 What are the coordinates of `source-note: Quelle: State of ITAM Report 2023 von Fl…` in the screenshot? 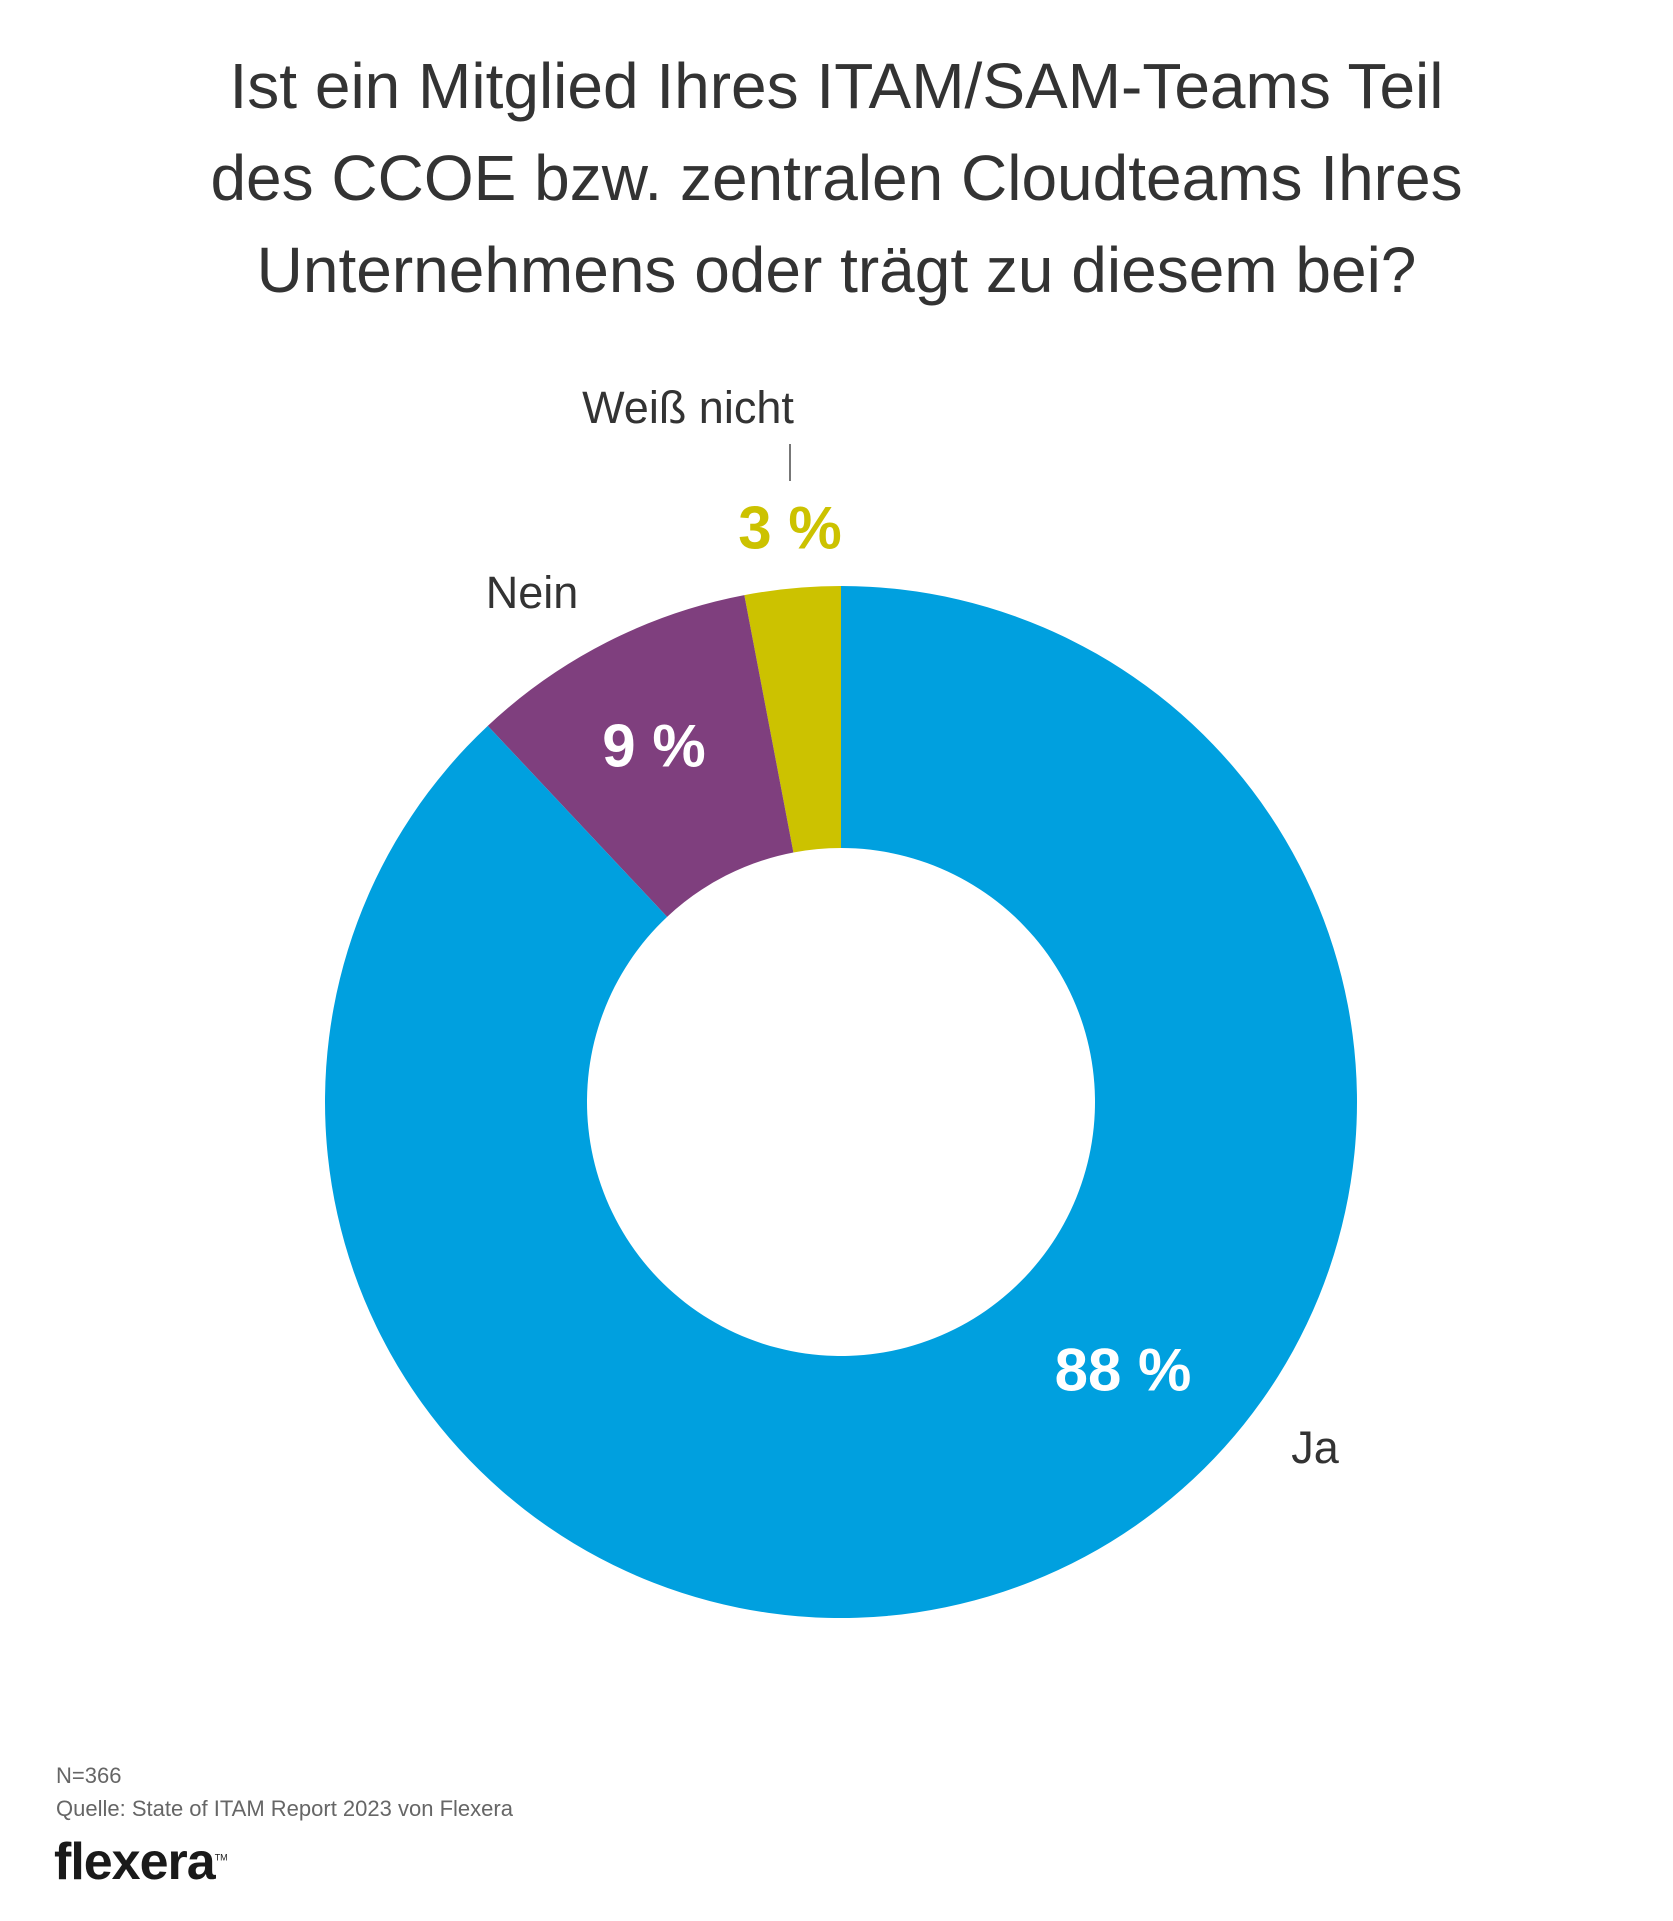 It's located at (284, 1808).